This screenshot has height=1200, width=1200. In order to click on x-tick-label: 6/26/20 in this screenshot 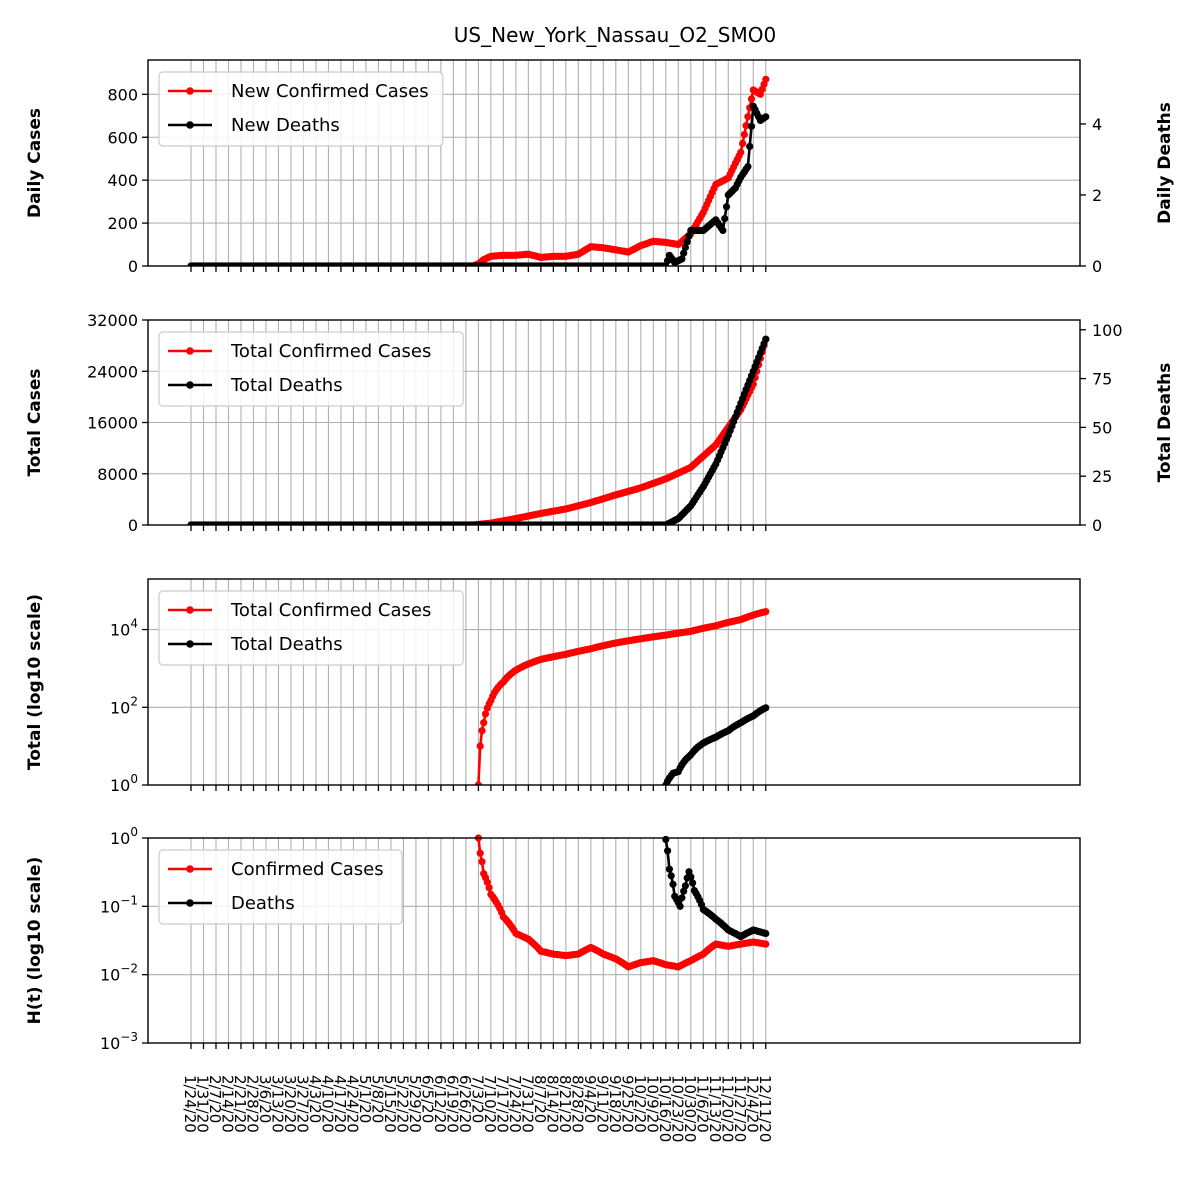, I will do `click(465, 1104)`.